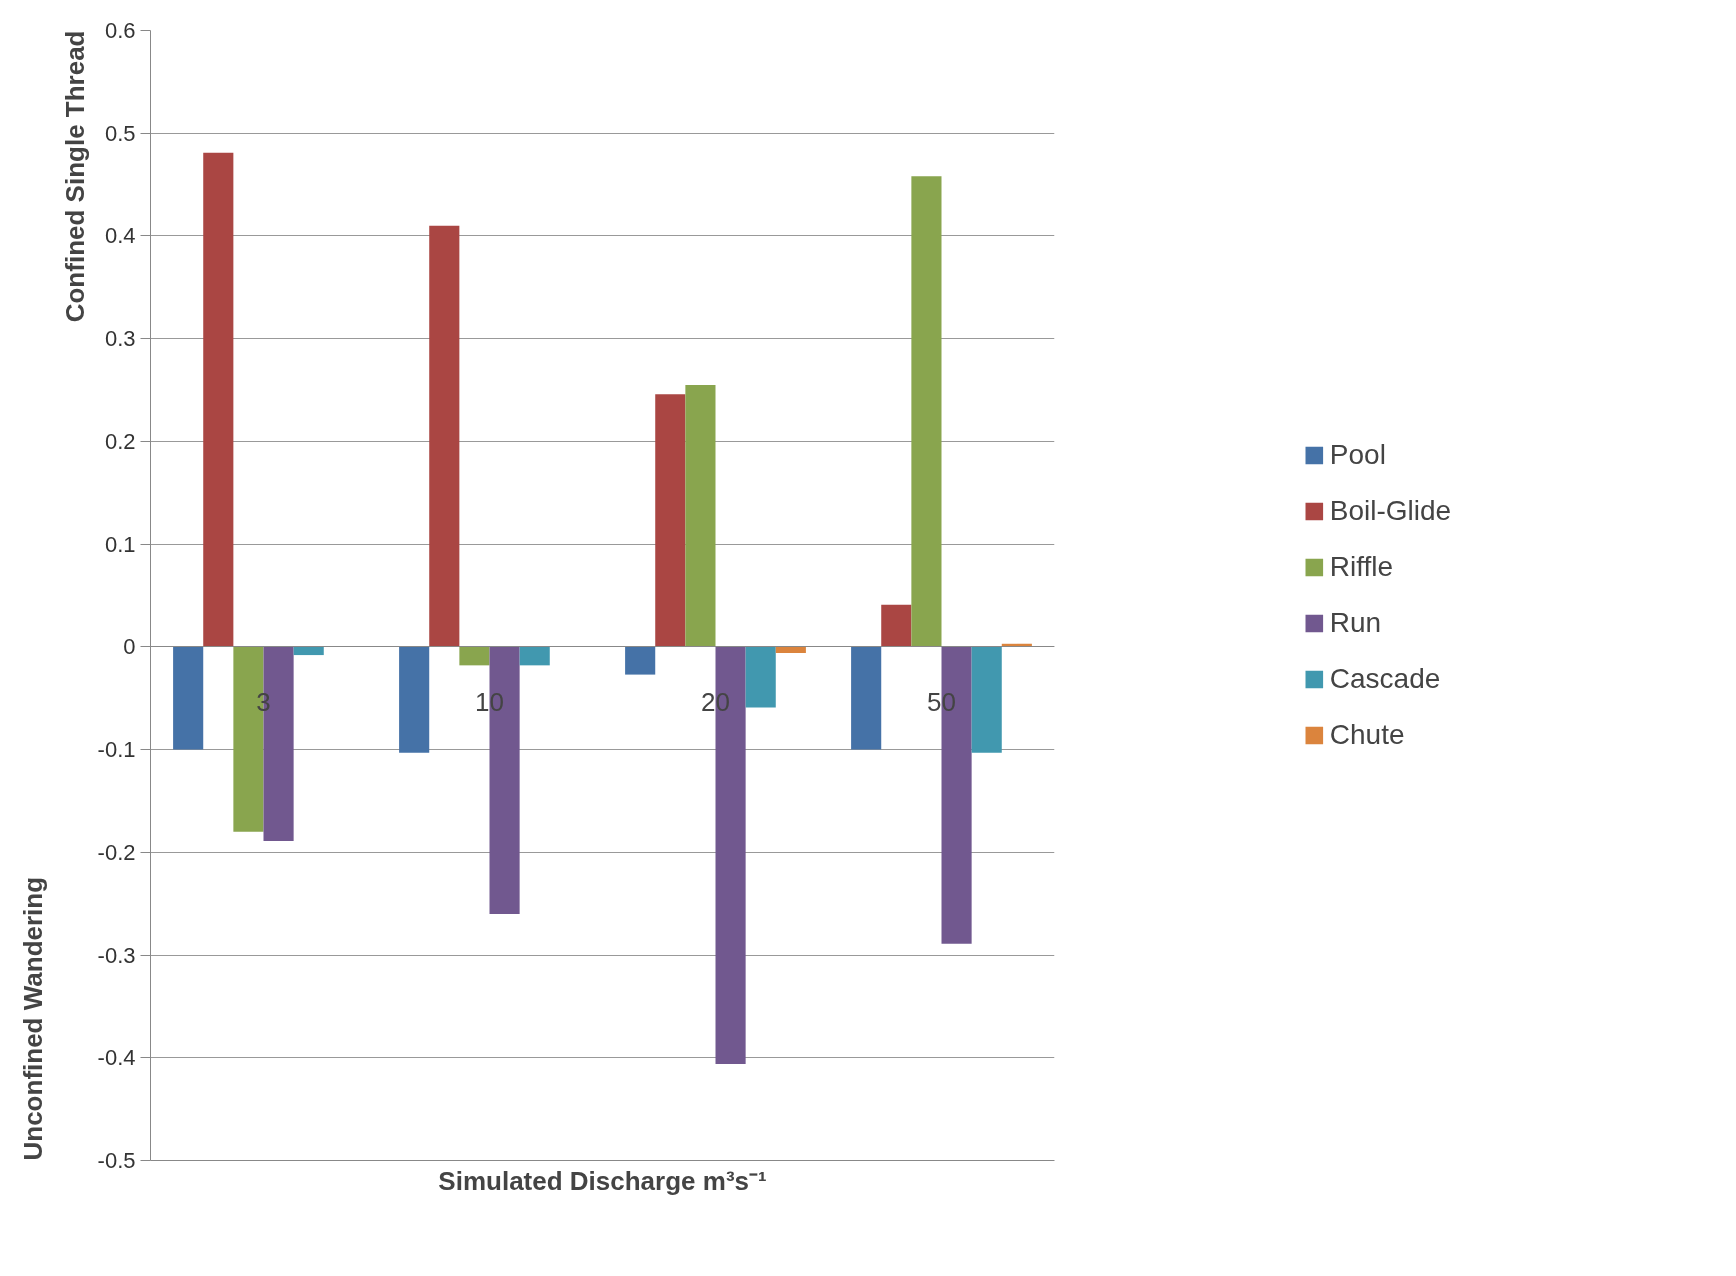 The image size is (1736, 1276). Describe the element at coordinates (116, 1160) in the screenshot. I see `y-tick-label: -0.5` at that location.